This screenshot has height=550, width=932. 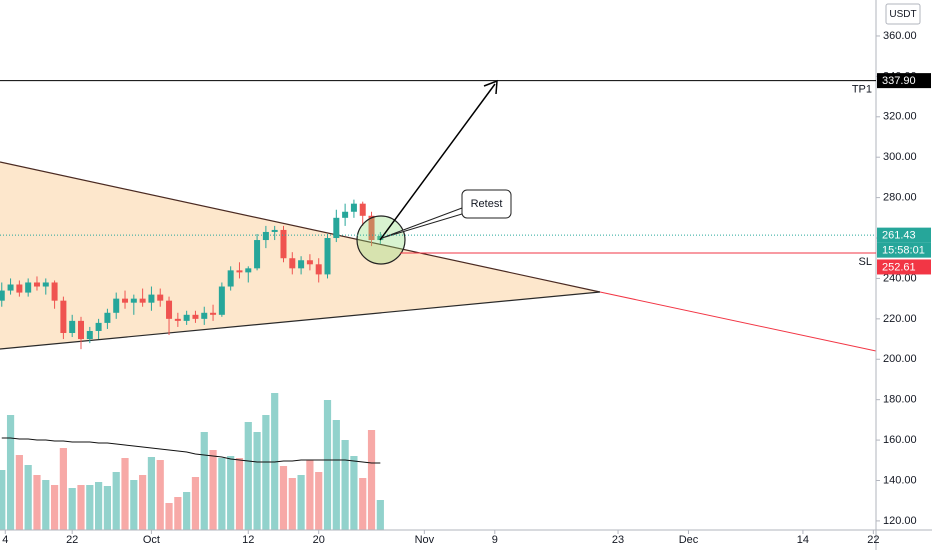 What do you see at coordinates (900, 319) in the screenshot?
I see `y-tick-label: 220.00` at bounding box center [900, 319].